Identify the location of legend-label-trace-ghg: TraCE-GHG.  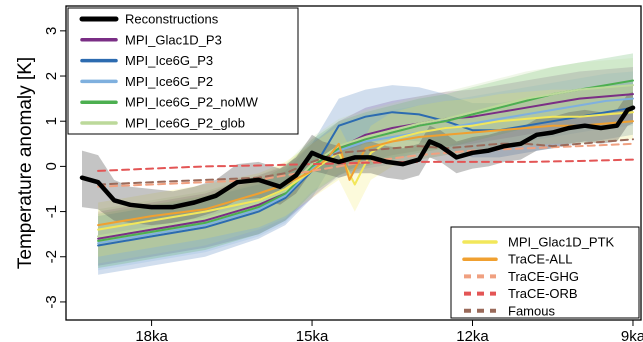
(543, 276).